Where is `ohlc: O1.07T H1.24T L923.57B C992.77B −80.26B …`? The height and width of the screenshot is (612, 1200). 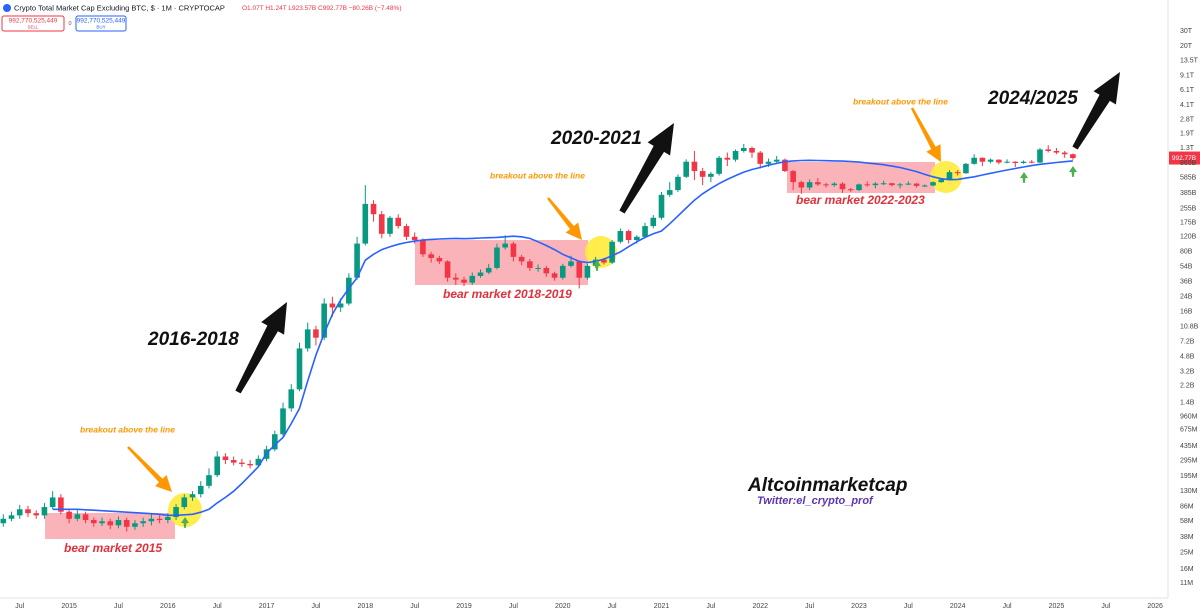 ohlc: O1.07T H1.24T L923.57B C992.77B −80.26B … is located at coordinates (321, 8).